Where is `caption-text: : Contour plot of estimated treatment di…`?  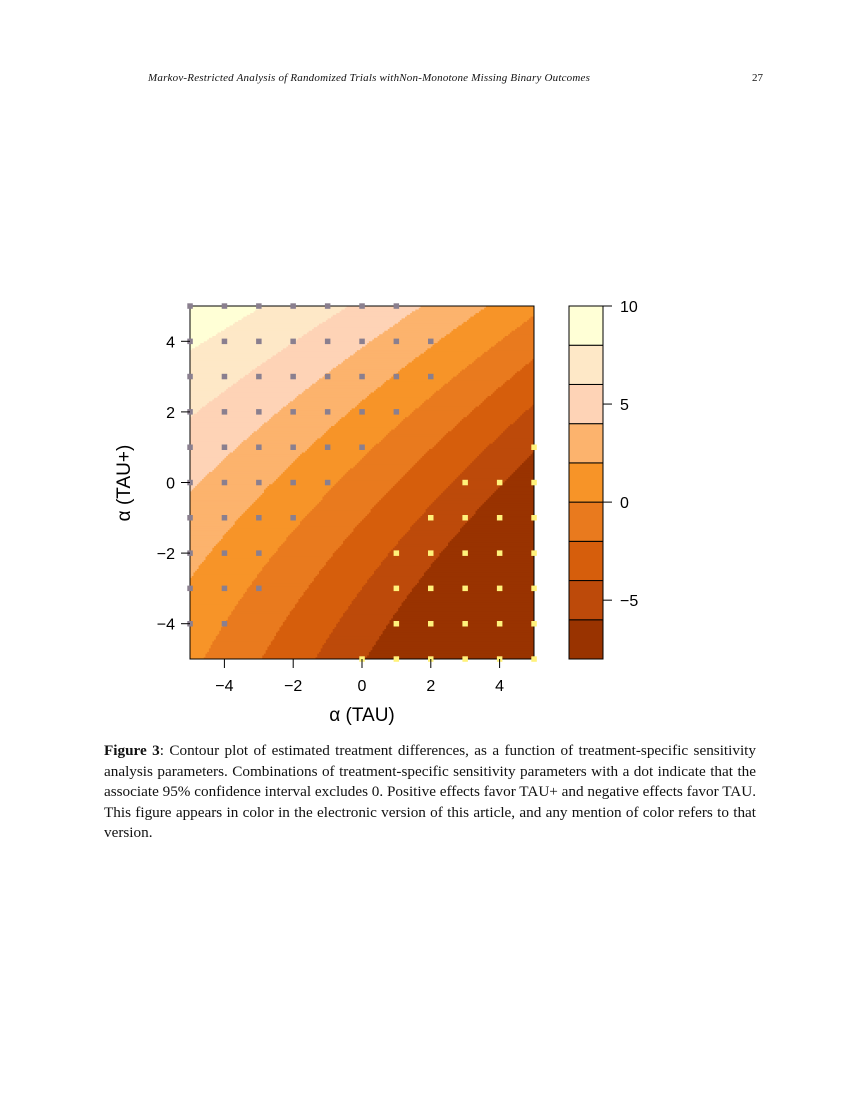
caption-text: : Contour plot of estimated treatment di… is located at coordinates (430, 791).